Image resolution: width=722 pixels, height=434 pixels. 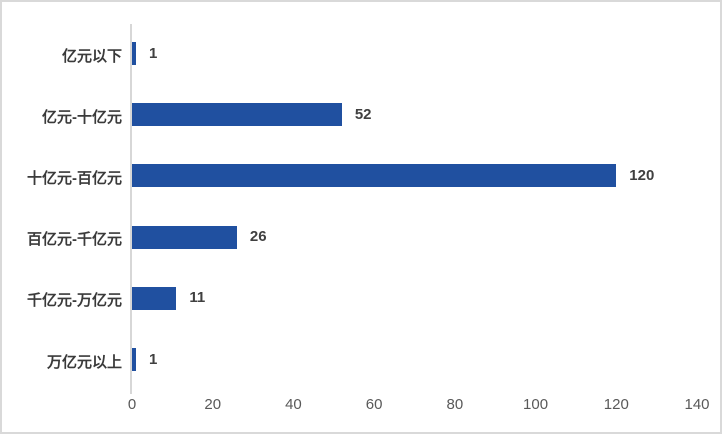 What do you see at coordinates (74, 240) in the screenshot?
I see `category-label: 百亿元-千亿元` at bounding box center [74, 240].